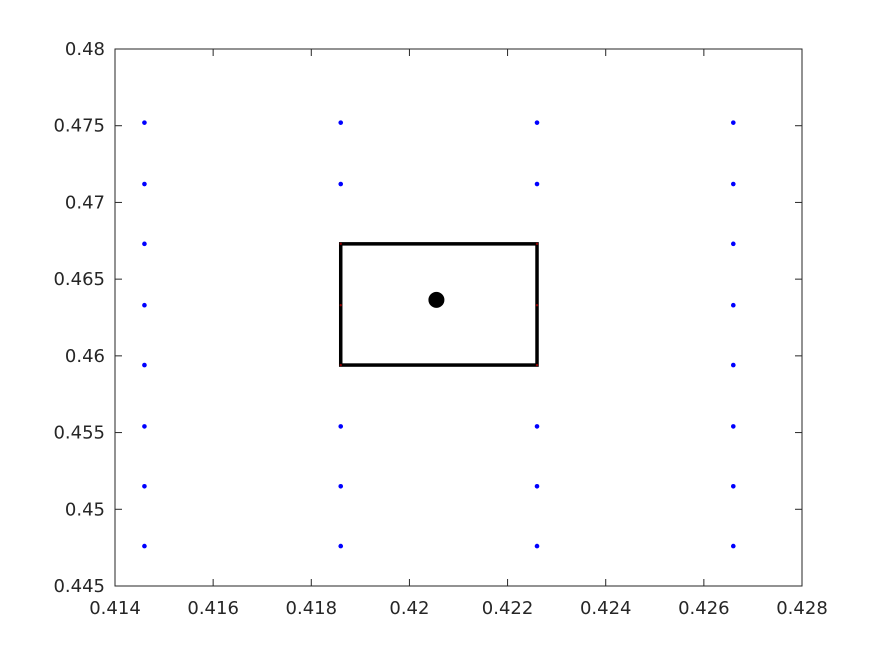  What do you see at coordinates (409, 608) in the screenshot?
I see `x-tick-label: 0.42` at bounding box center [409, 608].